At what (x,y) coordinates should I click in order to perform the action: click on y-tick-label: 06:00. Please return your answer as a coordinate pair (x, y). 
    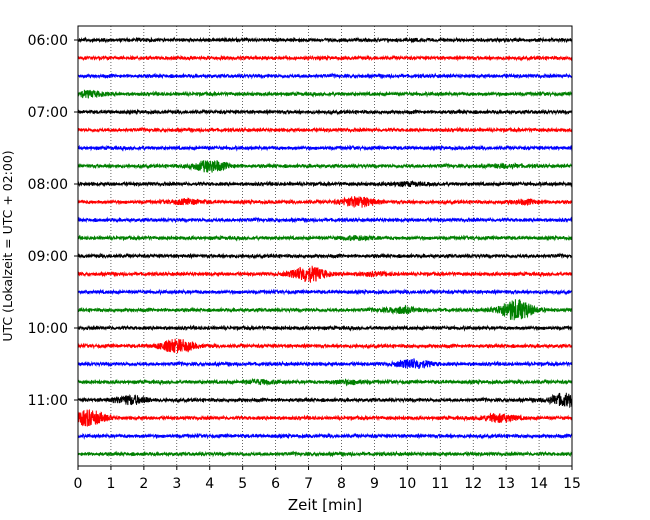
    Looking at the image, I should click on (48, 41).